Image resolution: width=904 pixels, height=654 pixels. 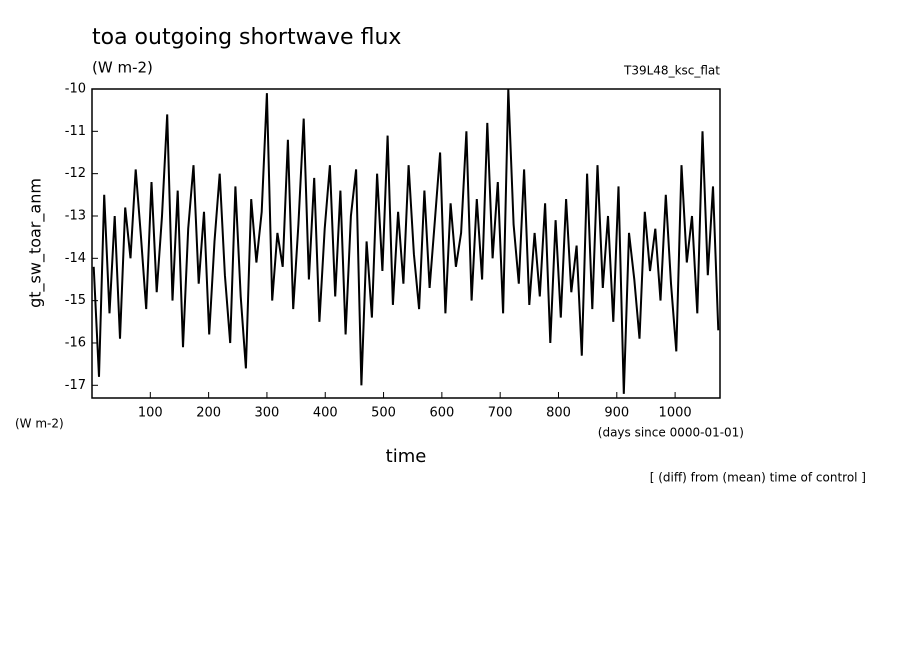 I want to click on y-tick-label: -17, so click(x=75, y=385).